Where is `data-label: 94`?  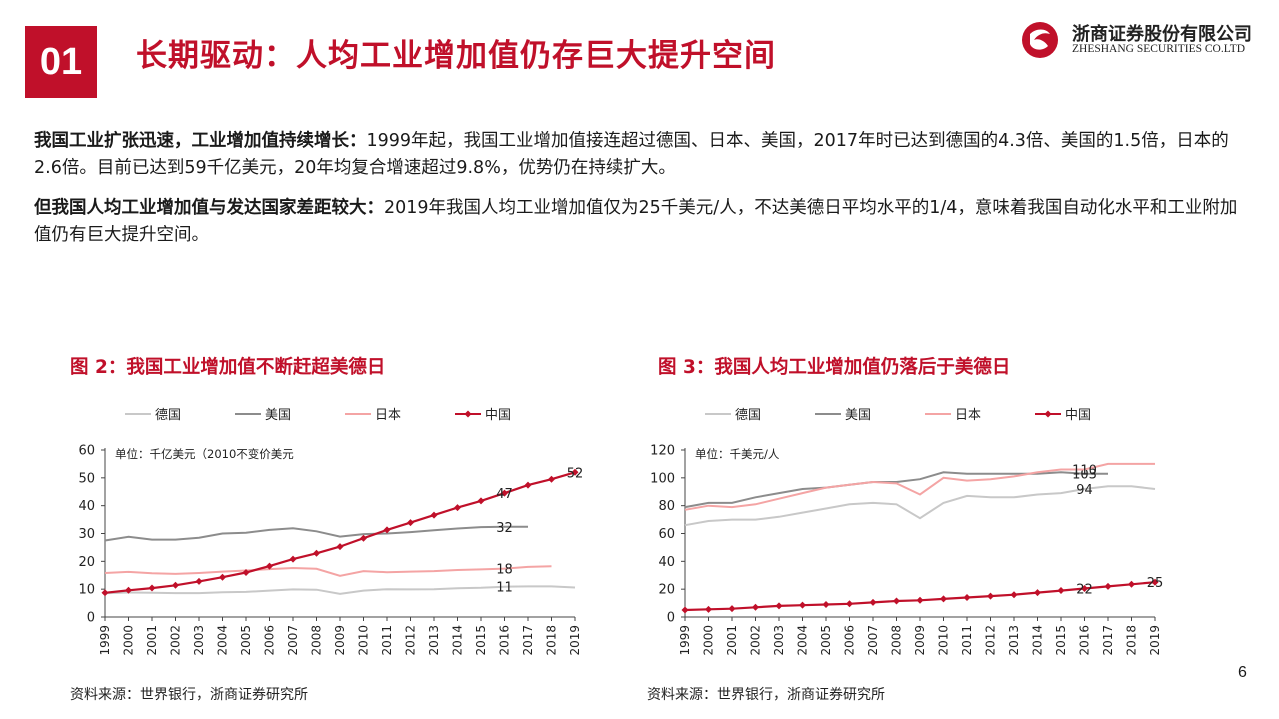 data-label: 94 is located at coordinates (1084, 490).